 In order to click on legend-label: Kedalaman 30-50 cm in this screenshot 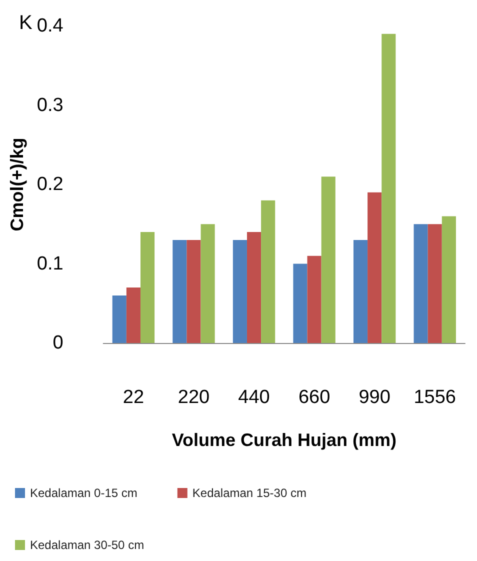, I will do `click(87, 545)`.